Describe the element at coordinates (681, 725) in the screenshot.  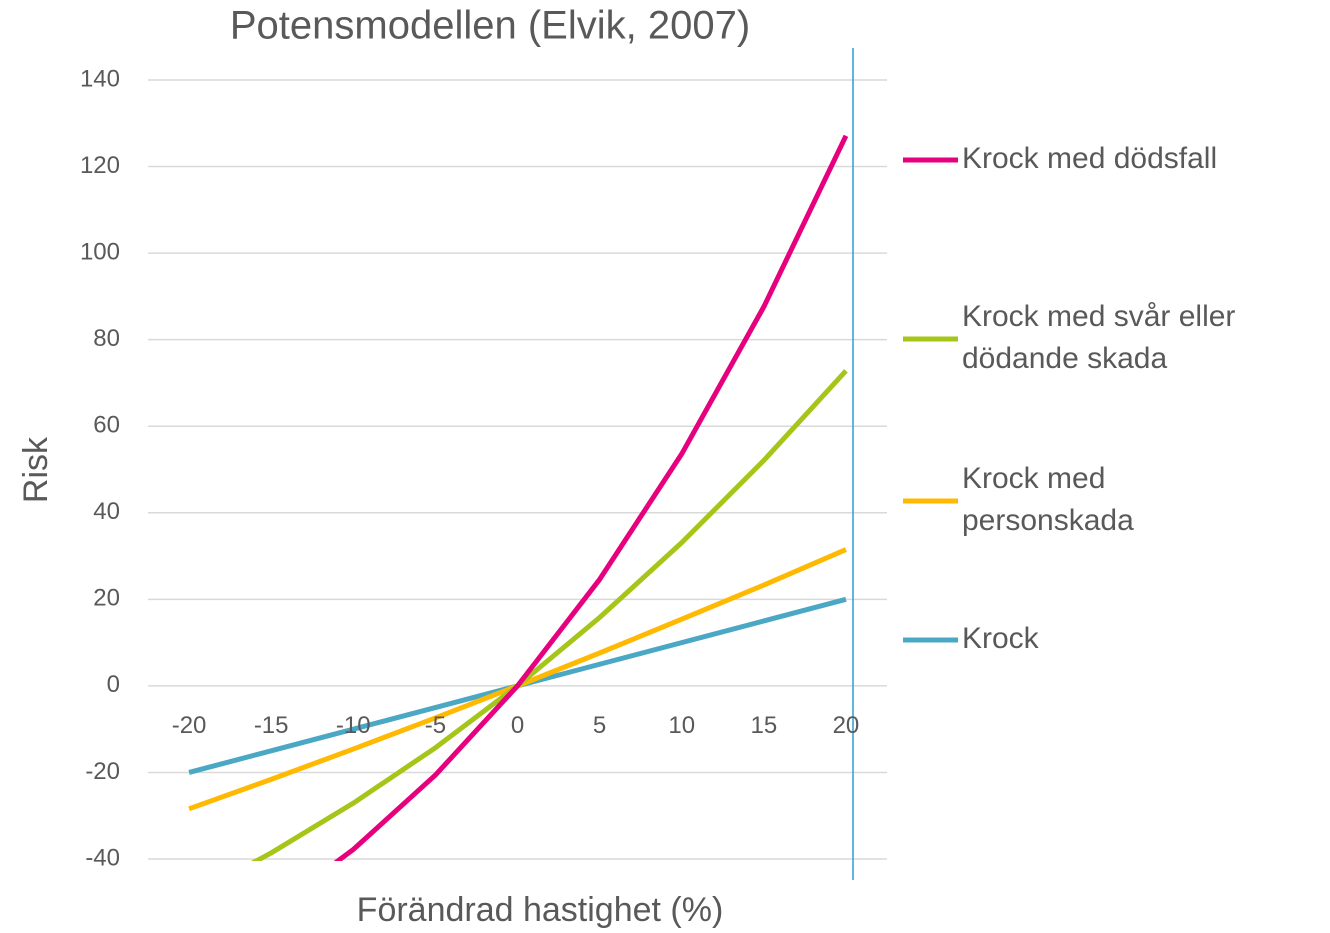
I see `x-tick-label: 10` at that location.